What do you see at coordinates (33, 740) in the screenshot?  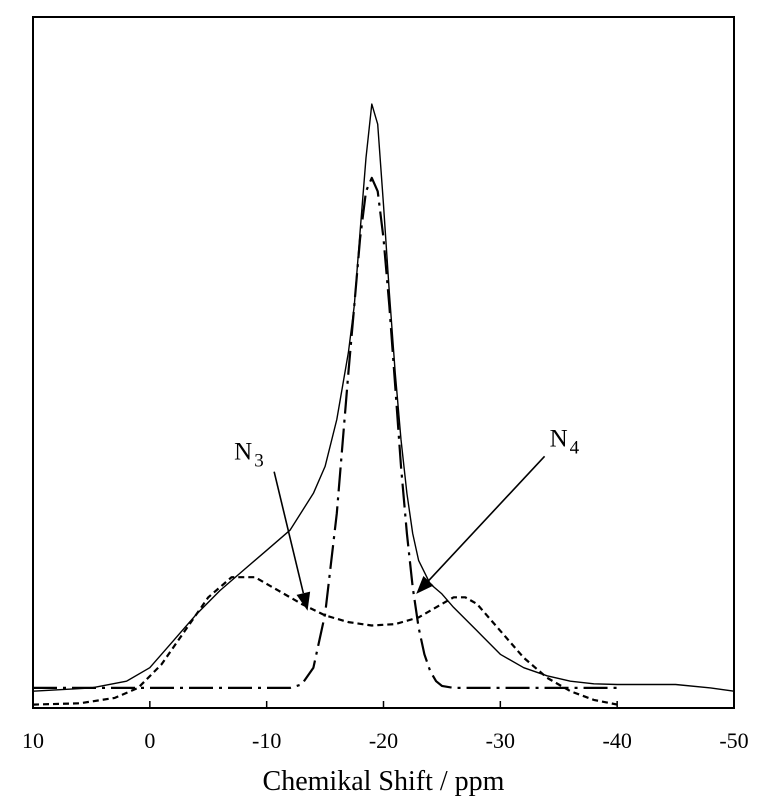 I see `x-tick-label: 10` at bounding box center [33, 740].